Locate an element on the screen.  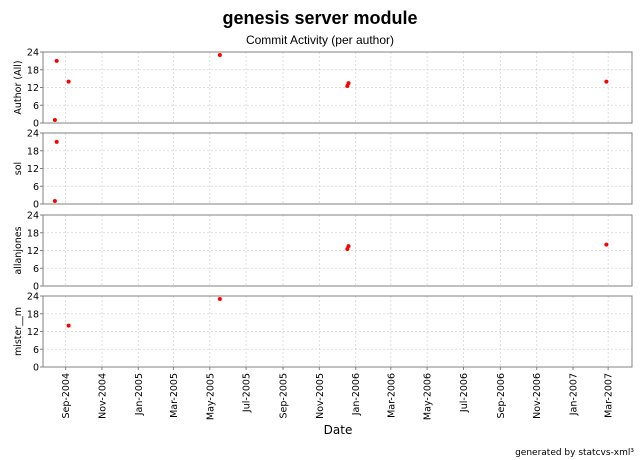
x-tick-label: Jul-2006 is located at coordinates (464, 393).